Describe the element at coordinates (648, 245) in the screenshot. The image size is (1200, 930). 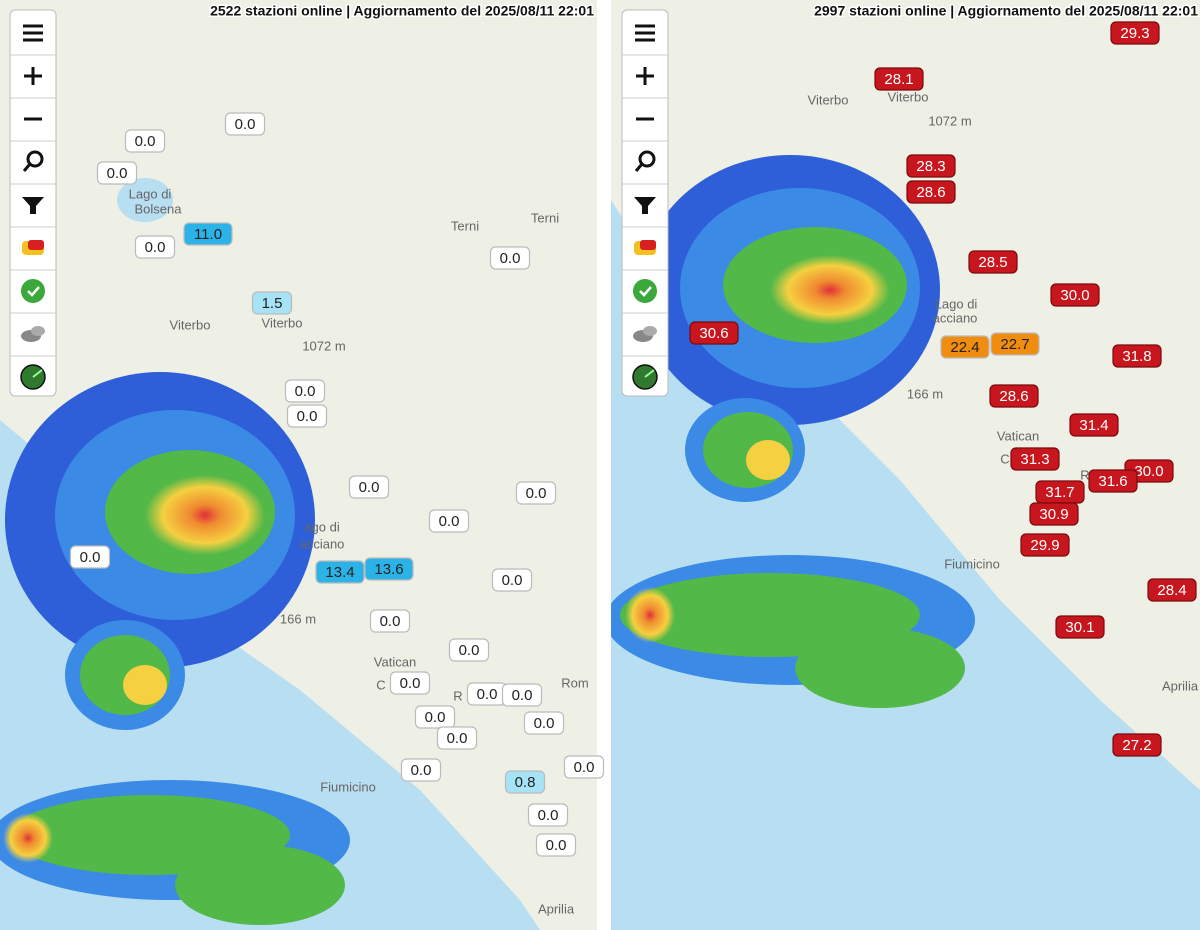
I see `layer-icon` at that location.